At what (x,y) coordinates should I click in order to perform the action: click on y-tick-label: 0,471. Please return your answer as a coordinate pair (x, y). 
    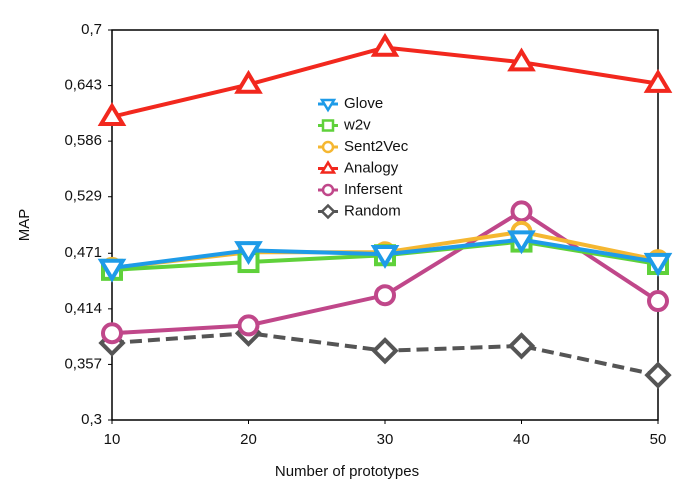
    Looking at the image, I should click on (83, 252).